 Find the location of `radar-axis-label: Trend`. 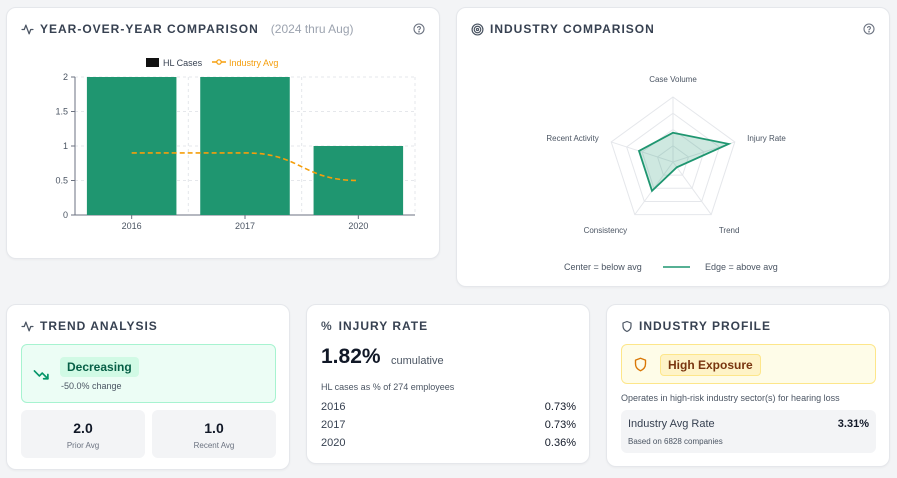

radar-axis-label: Trend is located at coordinates (729, 230).